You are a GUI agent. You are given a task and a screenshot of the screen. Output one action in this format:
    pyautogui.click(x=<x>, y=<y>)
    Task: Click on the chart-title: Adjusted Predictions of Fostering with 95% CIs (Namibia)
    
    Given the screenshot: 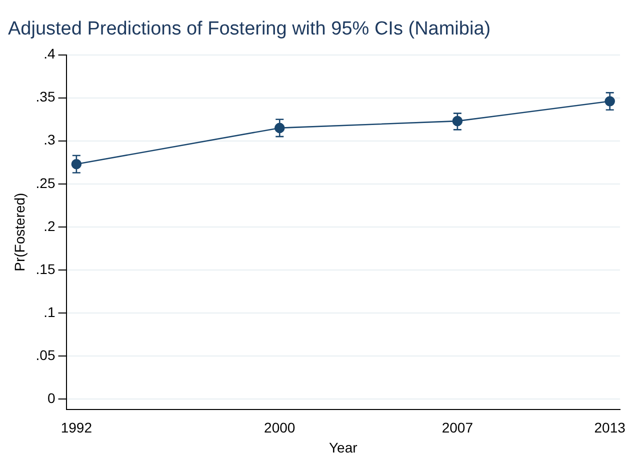 What is the action you would take?
    pyautogui.click(x=249, y=29)
    